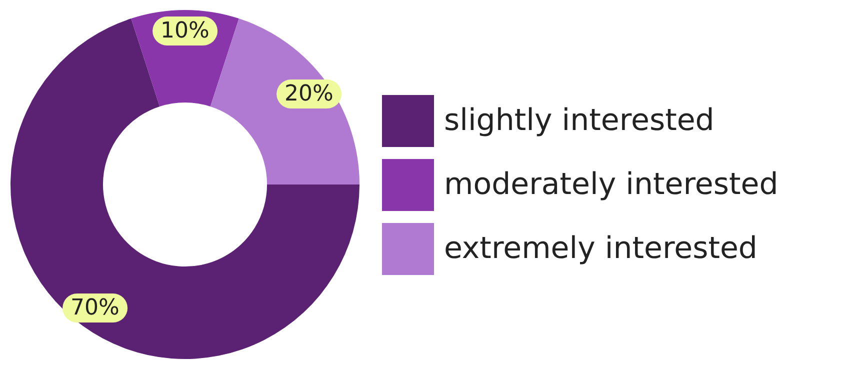 The height and width of the screenshot is (369, 848). What do you see at coordinates (95, 308) in the screenshot?
I see `data-label: 70%` at bounding box center [95, 308].